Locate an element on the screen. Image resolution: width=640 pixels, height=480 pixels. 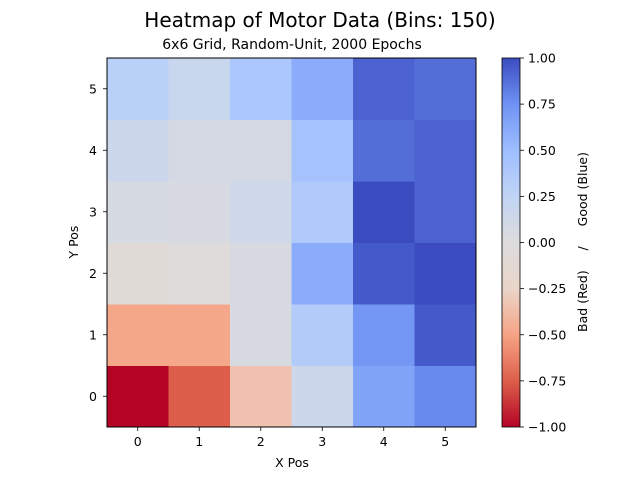
heatmap-cell-x3-y5 is located at coordinates (322, 89).